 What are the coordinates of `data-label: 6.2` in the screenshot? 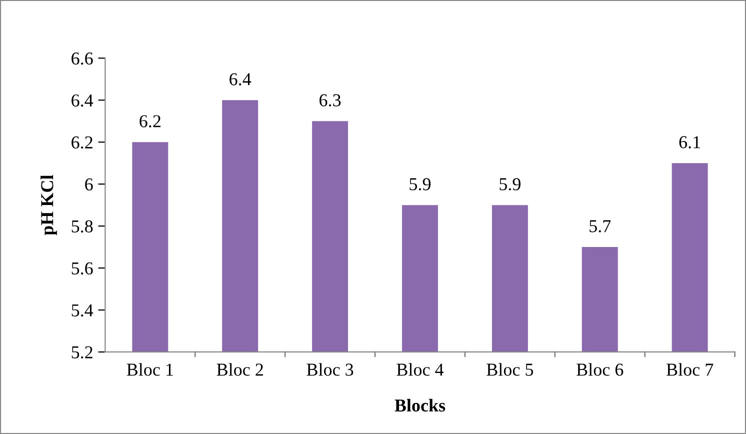 It's located at (150, 121).